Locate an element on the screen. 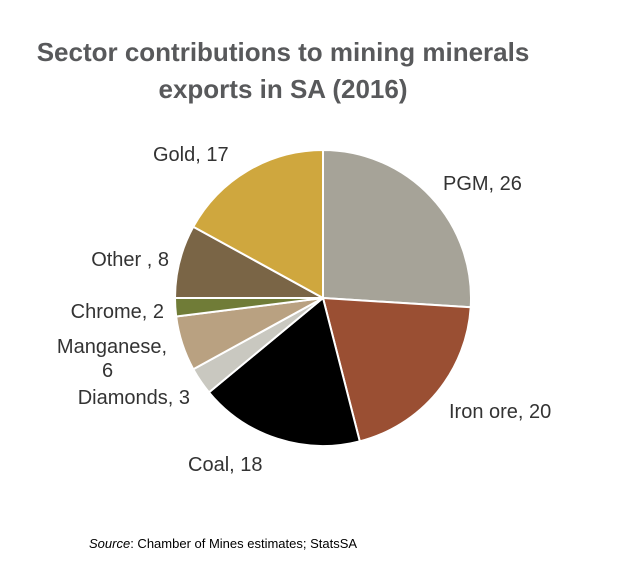 This screenshot has width=634, height=571. pie-label-diamonds: Diamonds, 3 is located at coordinates (134, 398).